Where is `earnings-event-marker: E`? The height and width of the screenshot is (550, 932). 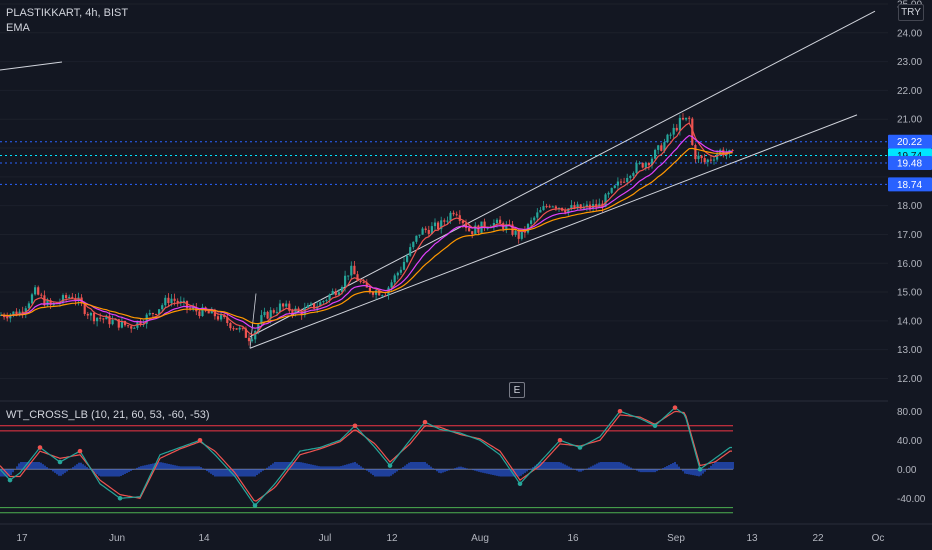 earnings-event-marker: E is located at coordinates (517, 390).